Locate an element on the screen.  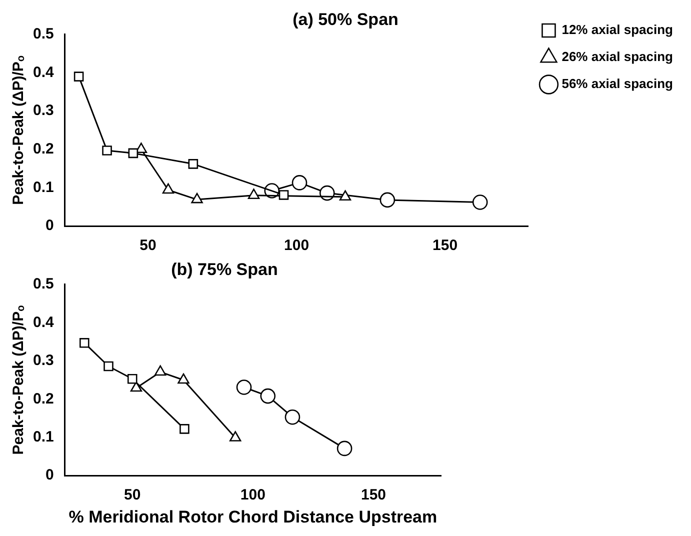
legend-label: 26% axial spacing is located at coordinates (618, 56).